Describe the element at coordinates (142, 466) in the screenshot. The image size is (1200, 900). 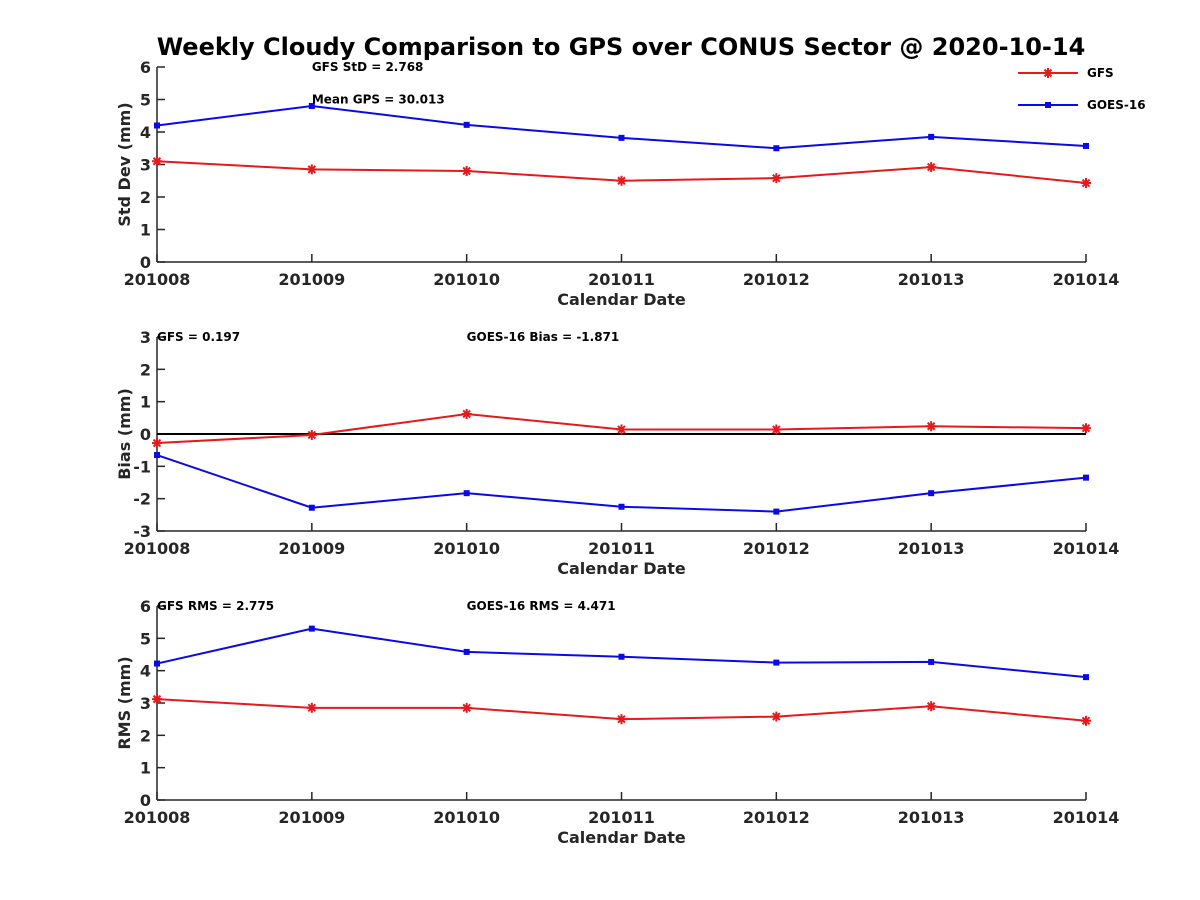
I see `y-tick-label: -1` at that location.